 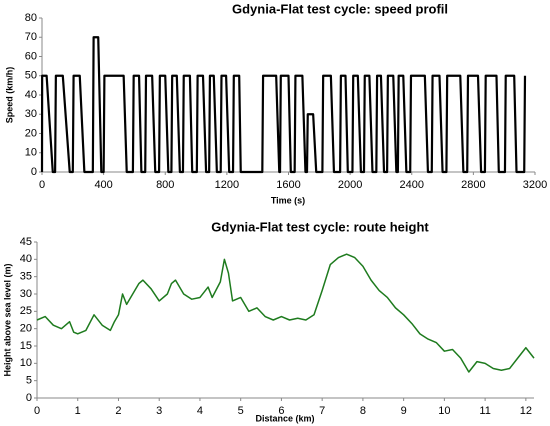 What do you see at coordinates (26, 242) in the screenshot?
I see `y-tick-label: 45` at bounding box center [26, 242].